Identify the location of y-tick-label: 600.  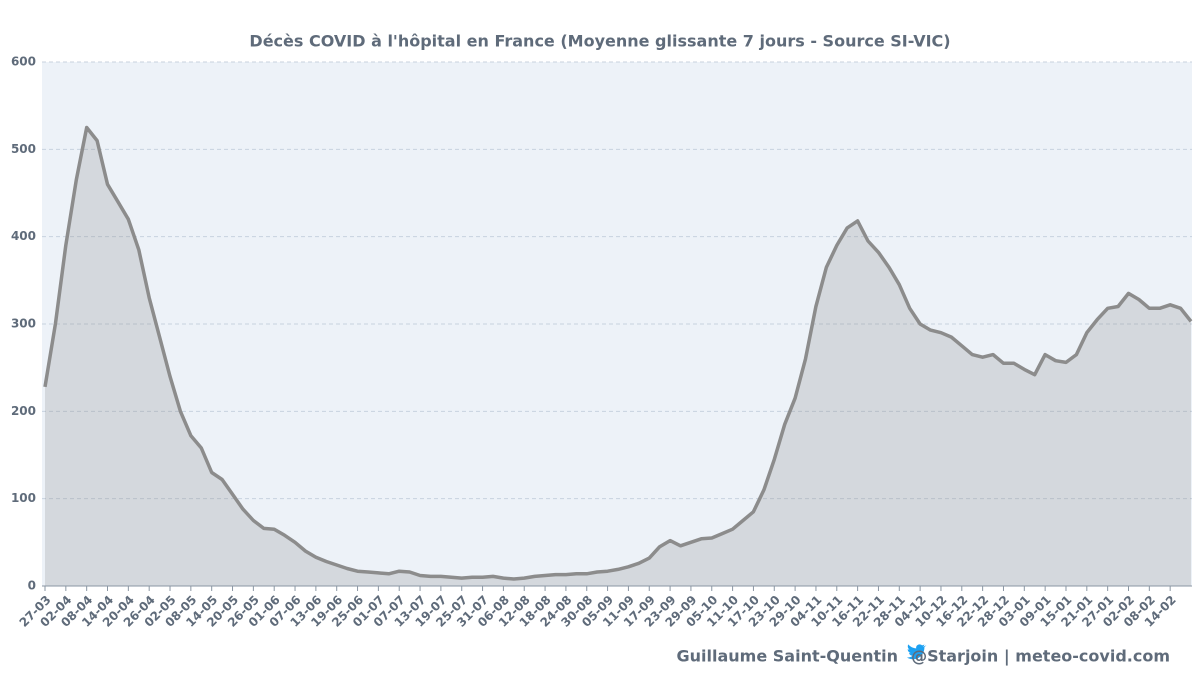
(23, 62).